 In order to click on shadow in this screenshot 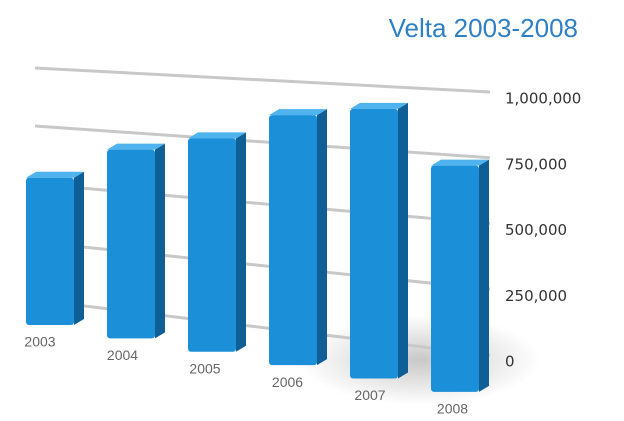, I will do `click(420, 360)`.